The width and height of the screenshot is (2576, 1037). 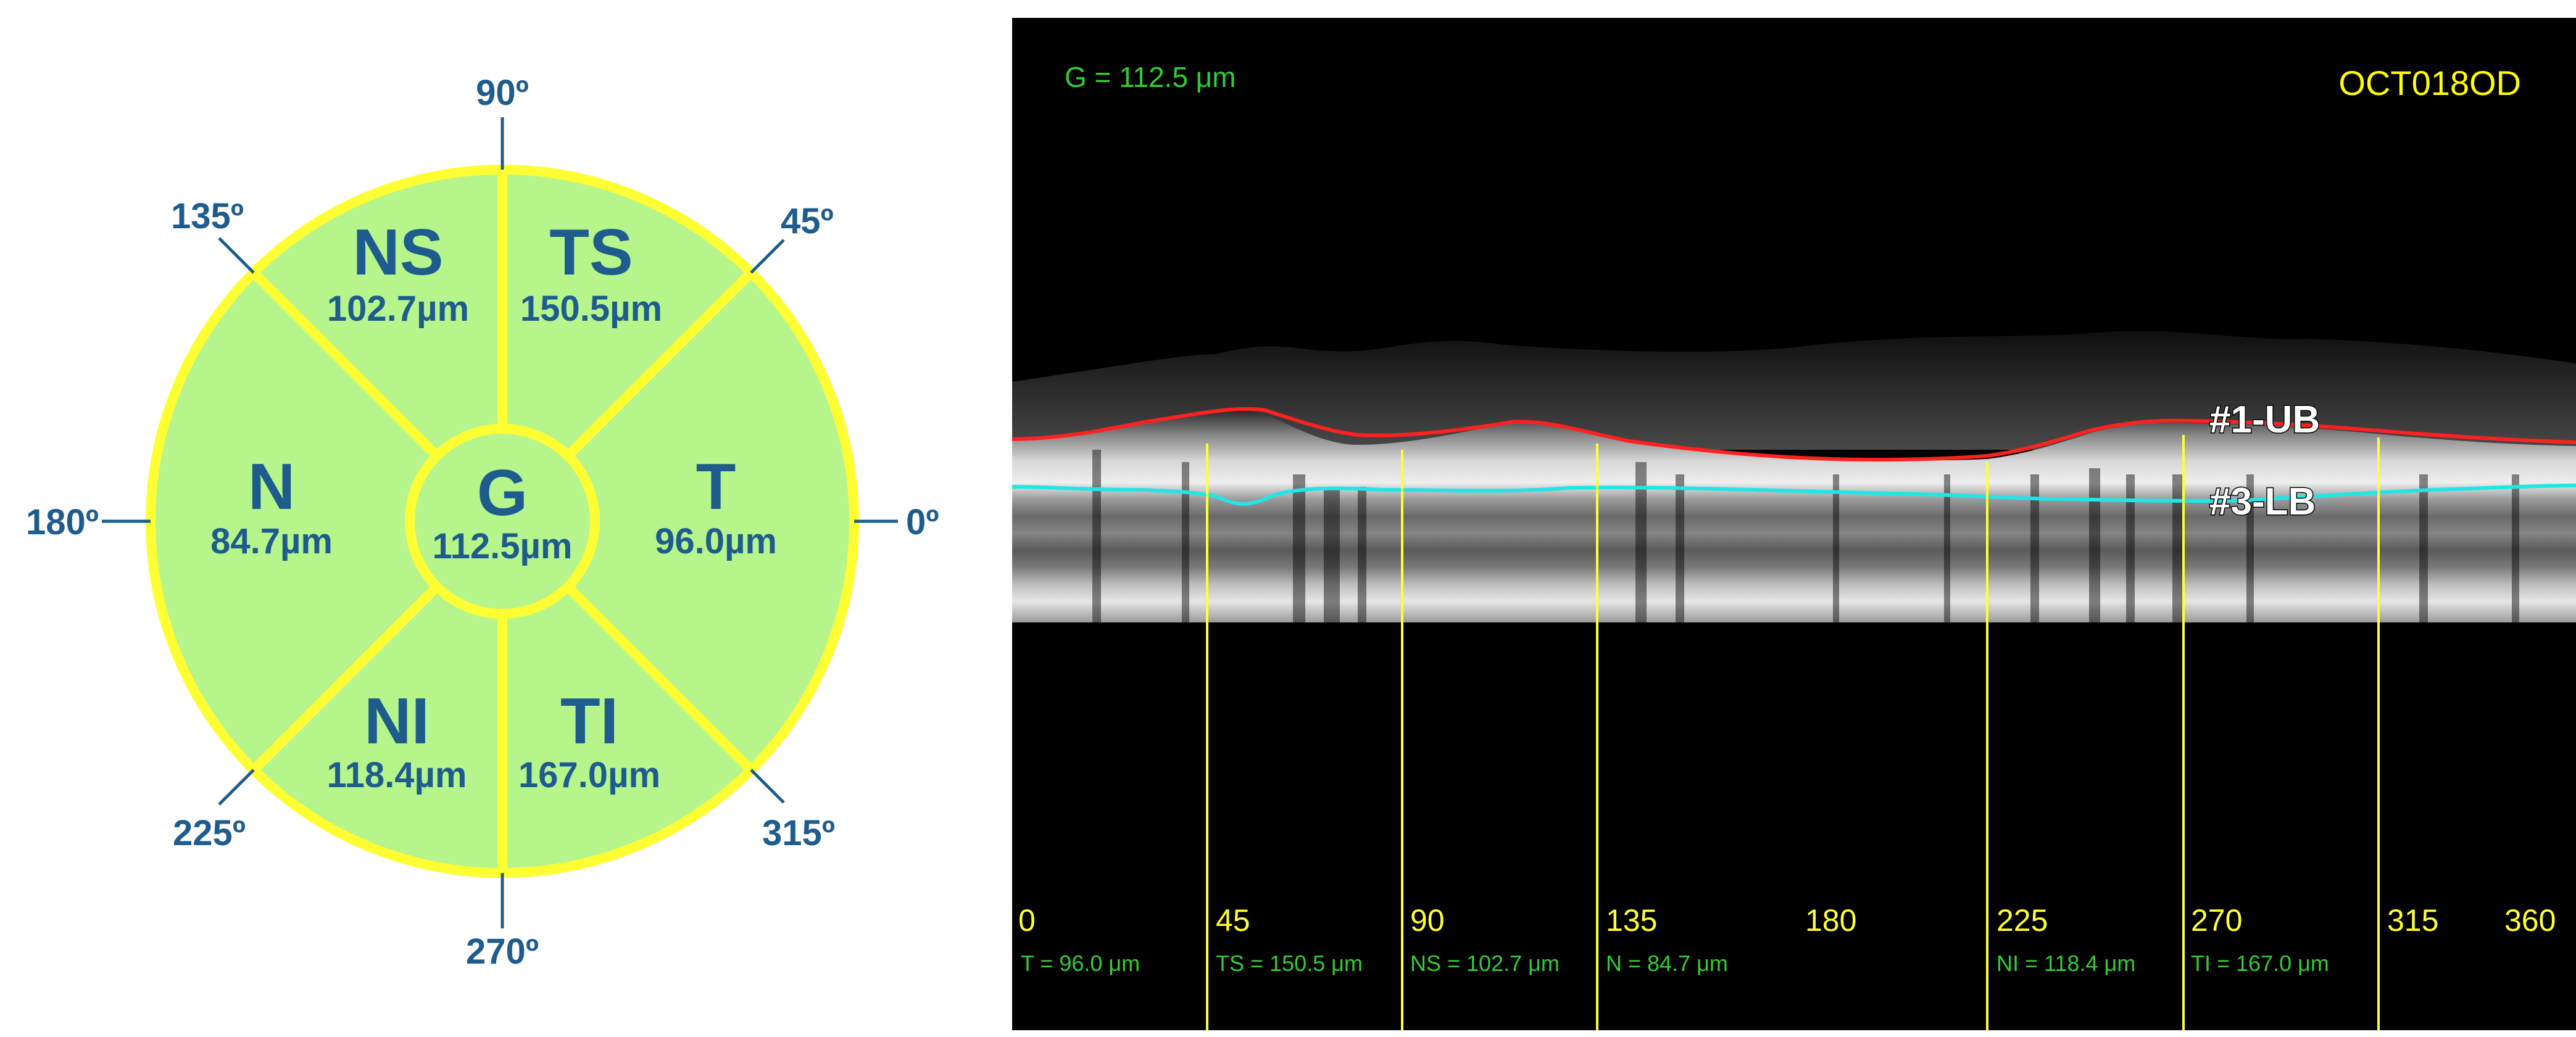 What do you see at coordinates (502, 93) in the screenshot?
I see `degree-label-90: 90º` at bounding box center [502, 93].